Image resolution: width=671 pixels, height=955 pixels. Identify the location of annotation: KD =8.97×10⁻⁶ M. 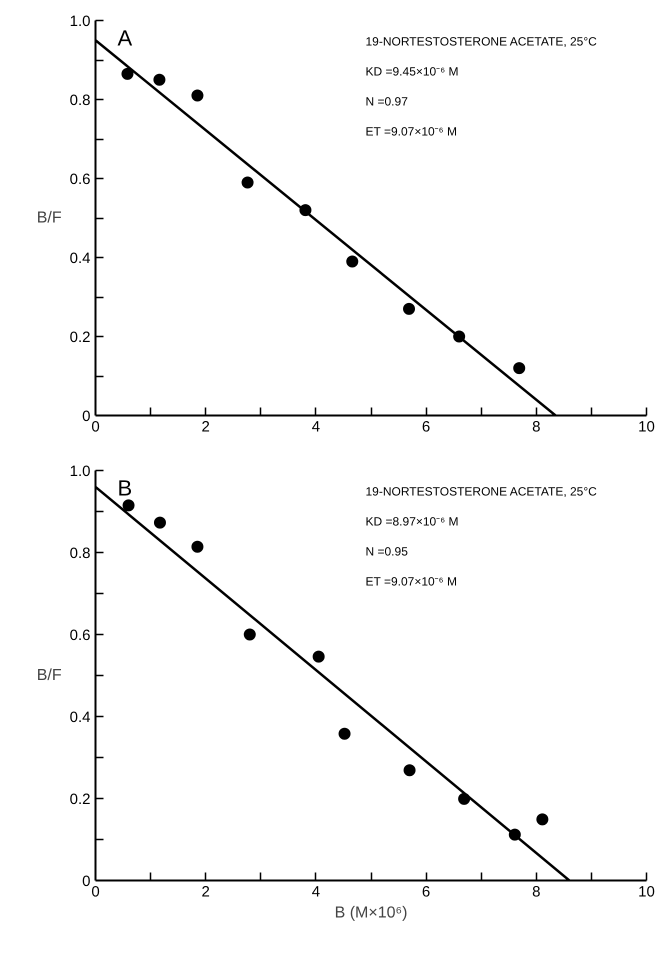
(412, 521).